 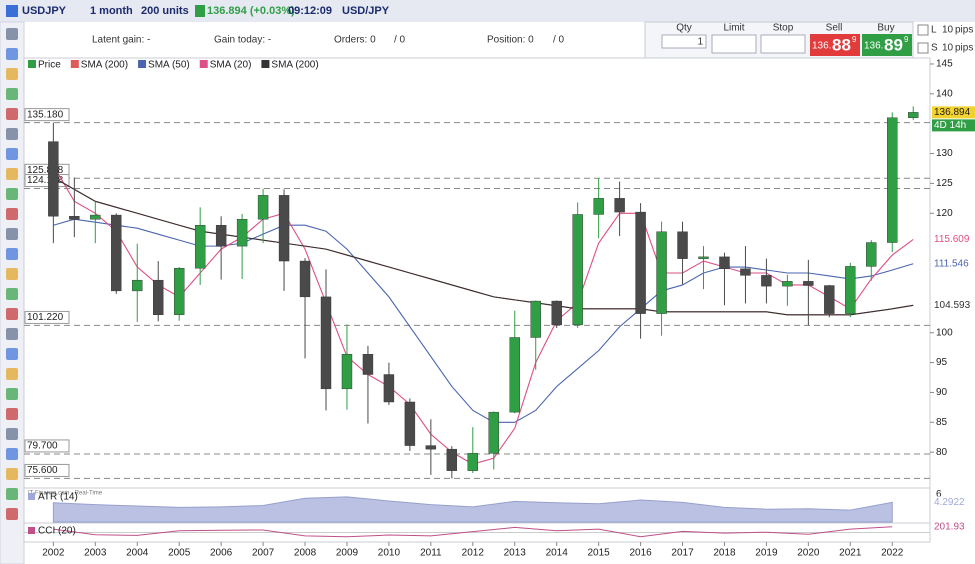 I want to click on stop-box, so click(x=783, y=44).